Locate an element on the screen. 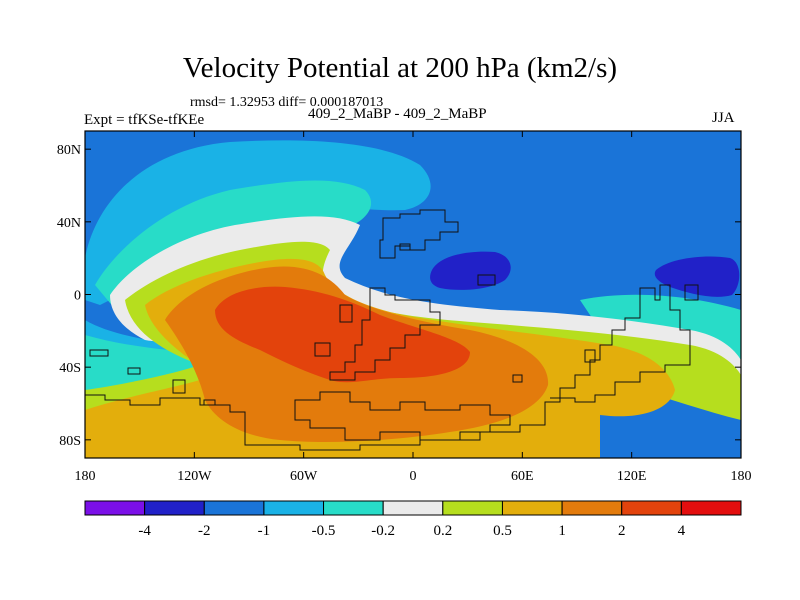 This screenshot has height=600, width=800. colorbar-label: -1 is located at coordinates (264, 531).